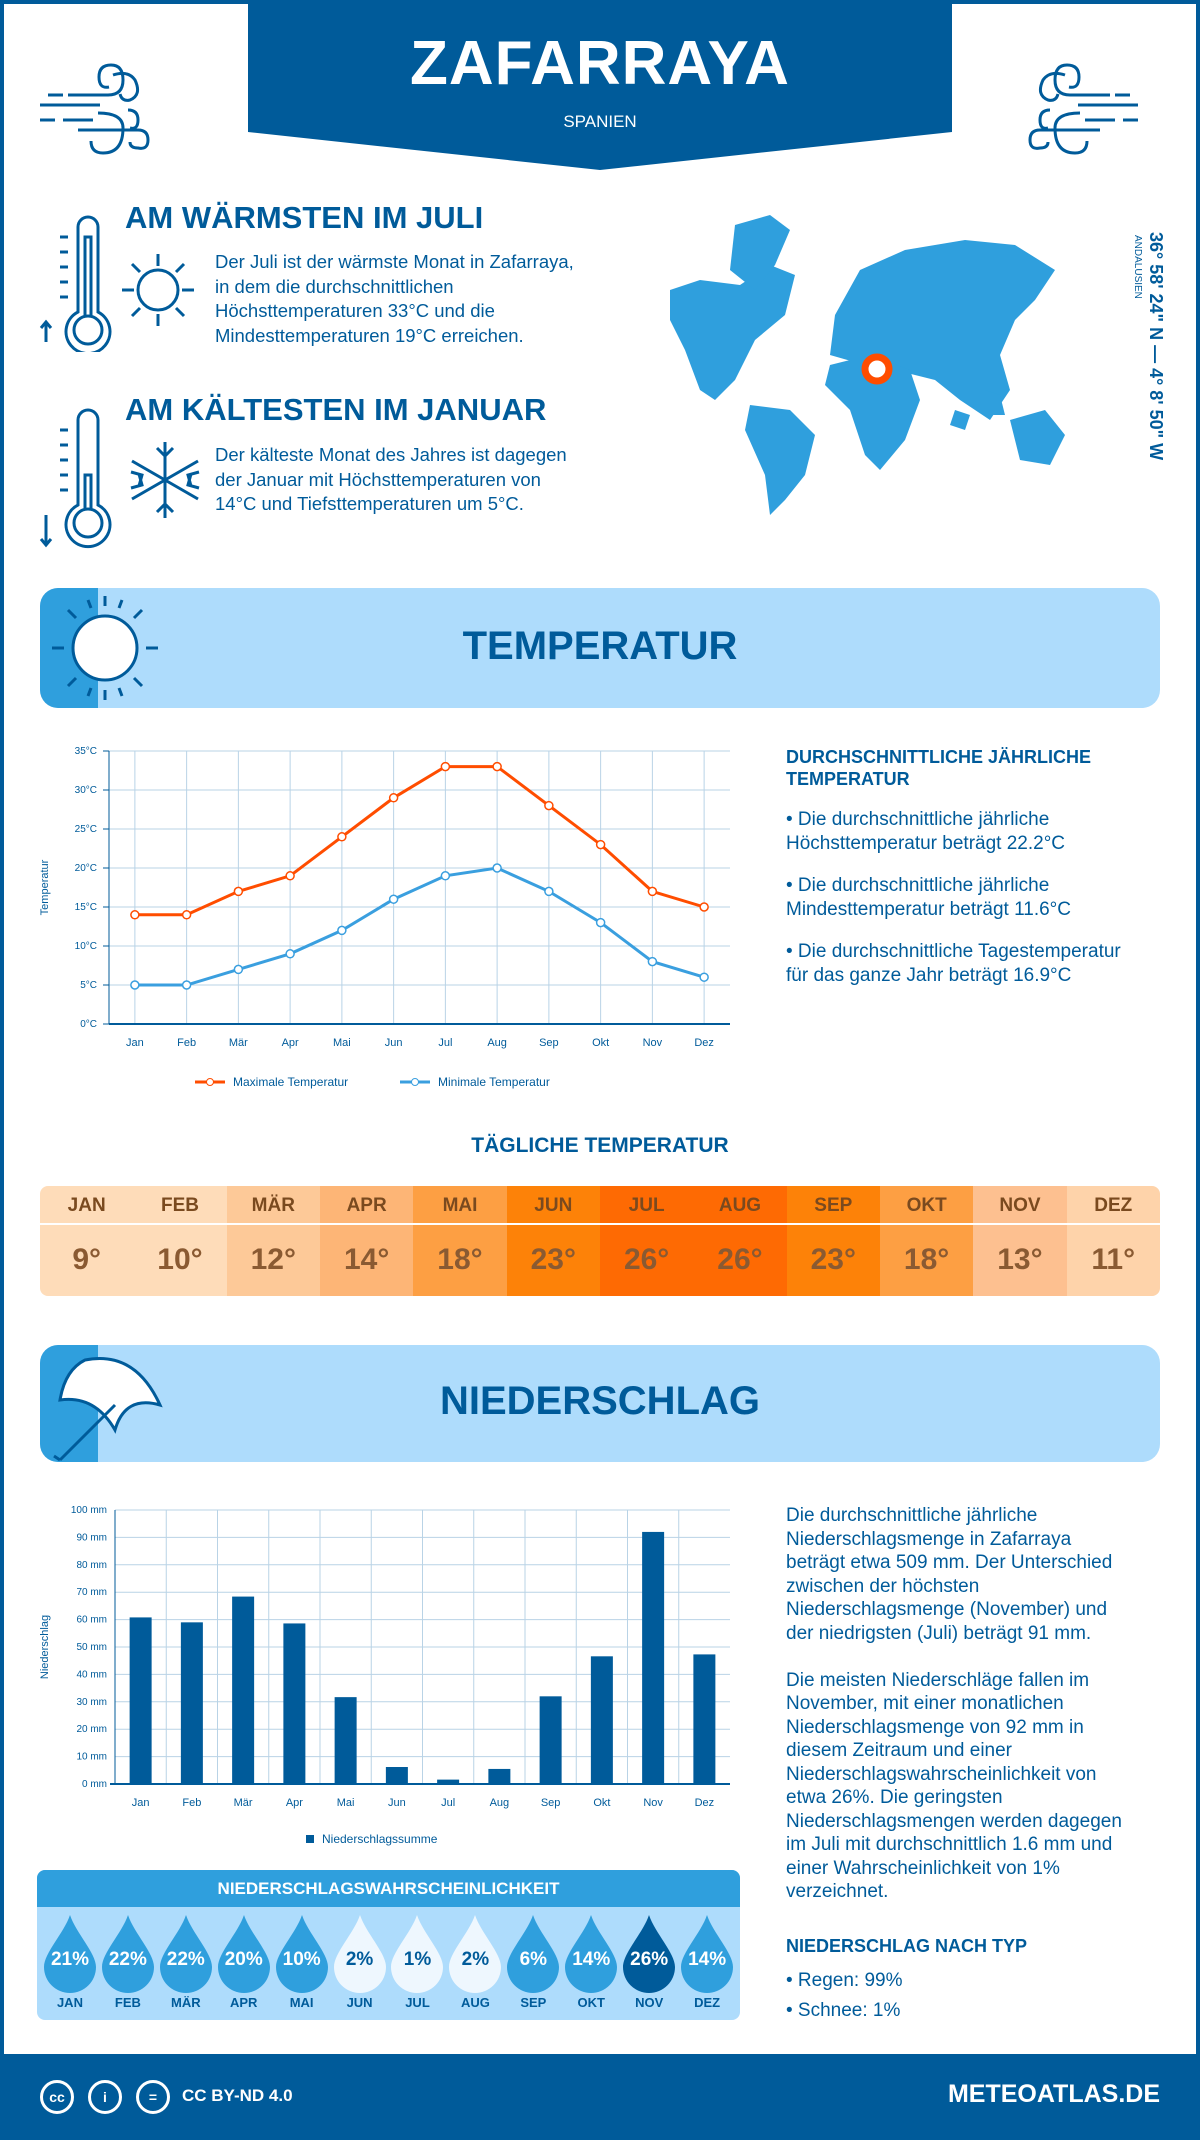 This screenshot has height=2140, width=1200. I want to click on daily-temp-jul: JUL 26°, so click(646, 1241).